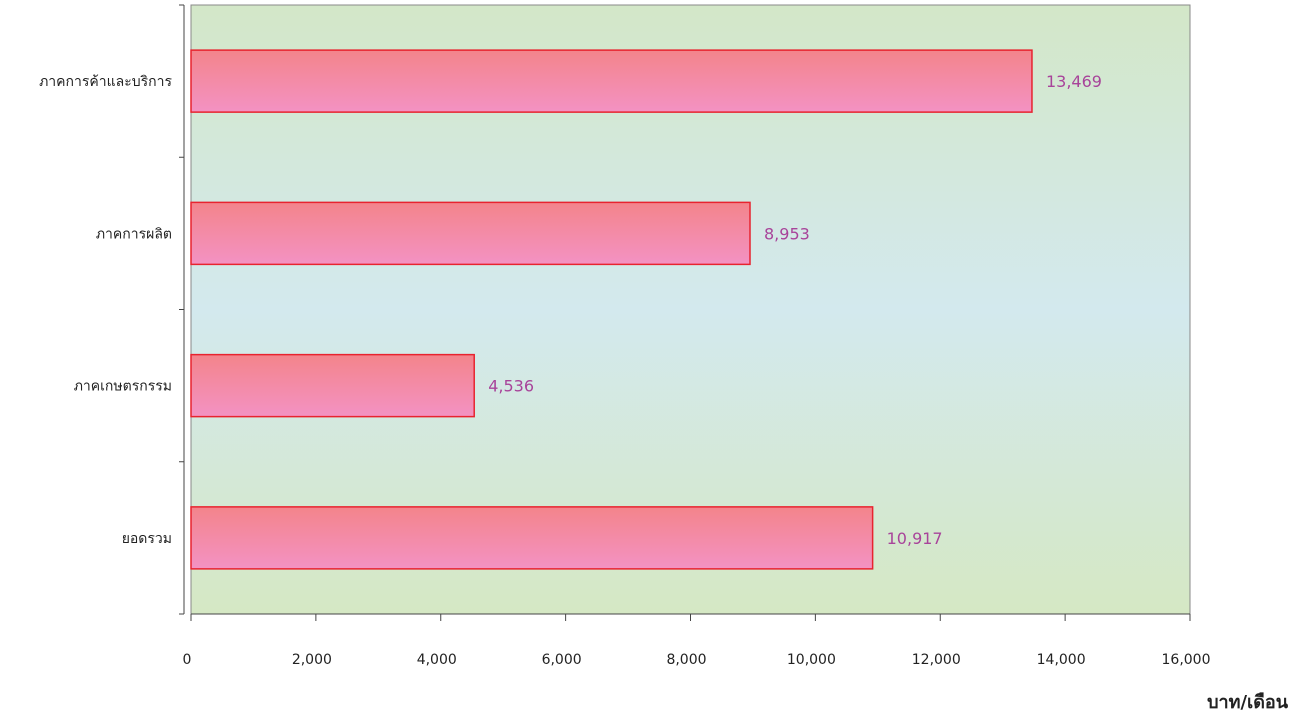 The width and height of the screenshot is (1304, 715). Describe the element at coordinates (787, 233) in the screenshot. I see `data-label: 8,953` at that location.